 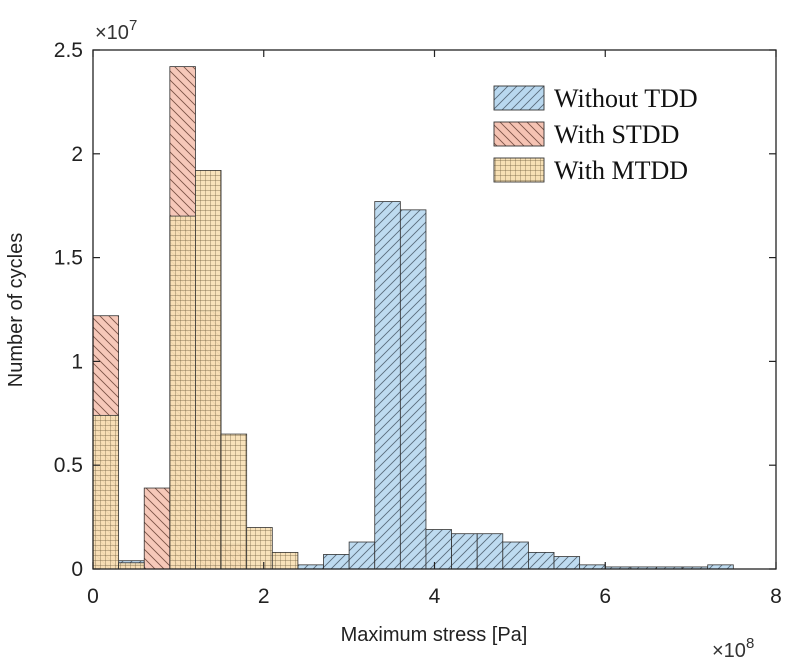 What do you see at coordinates (626, 98) in the screenshot?
I see `legend-label: Without TDD` at bounding box center [626, 98].